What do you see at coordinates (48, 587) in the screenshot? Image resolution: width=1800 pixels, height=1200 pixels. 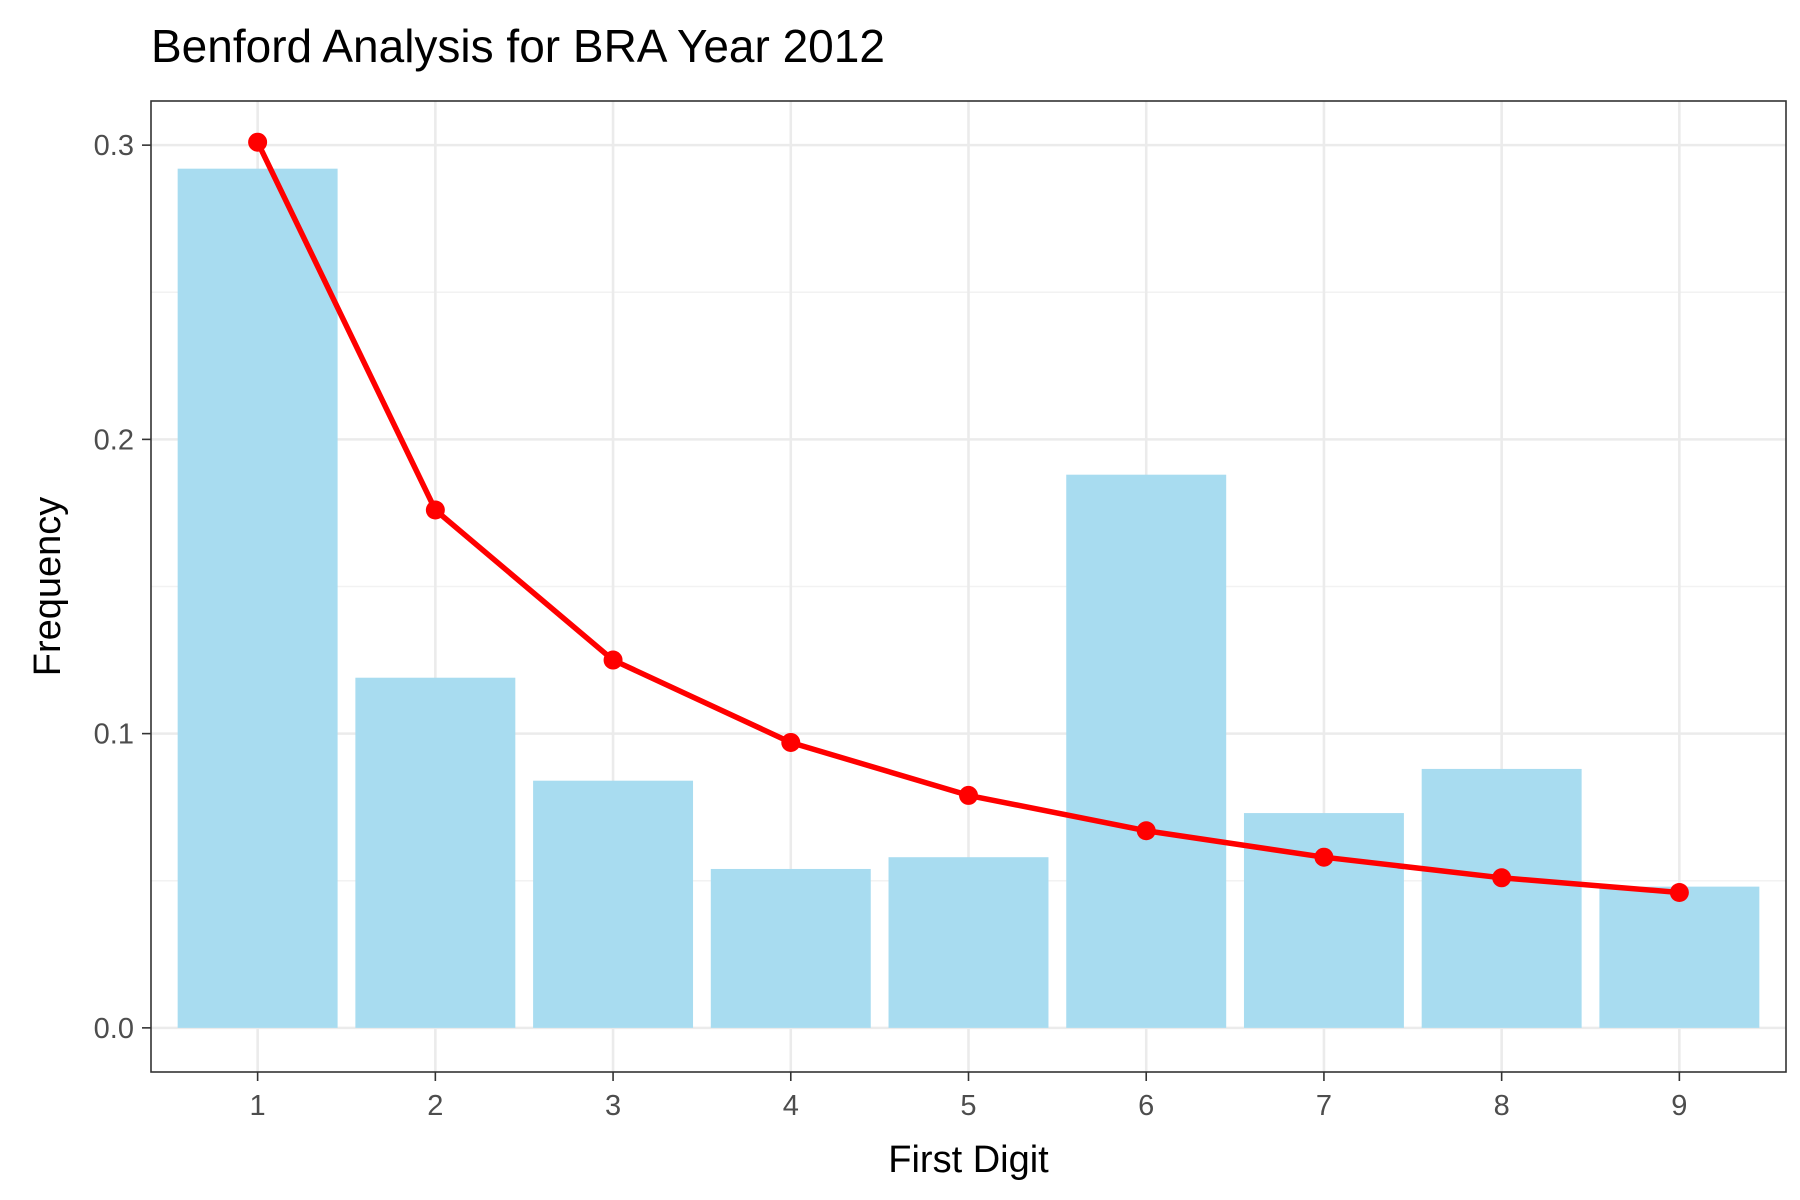 I see `y-axis-title: Frequency` at bounding box center [48, 587].